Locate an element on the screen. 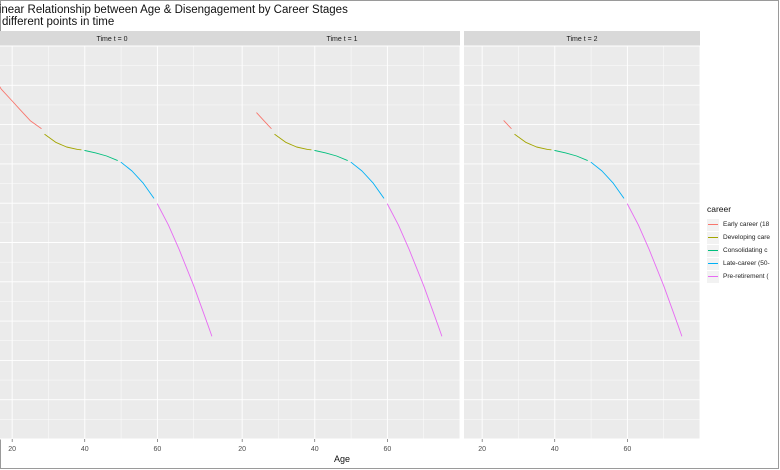  legend-item: Consolidating c is located at coordinates (743, 250).